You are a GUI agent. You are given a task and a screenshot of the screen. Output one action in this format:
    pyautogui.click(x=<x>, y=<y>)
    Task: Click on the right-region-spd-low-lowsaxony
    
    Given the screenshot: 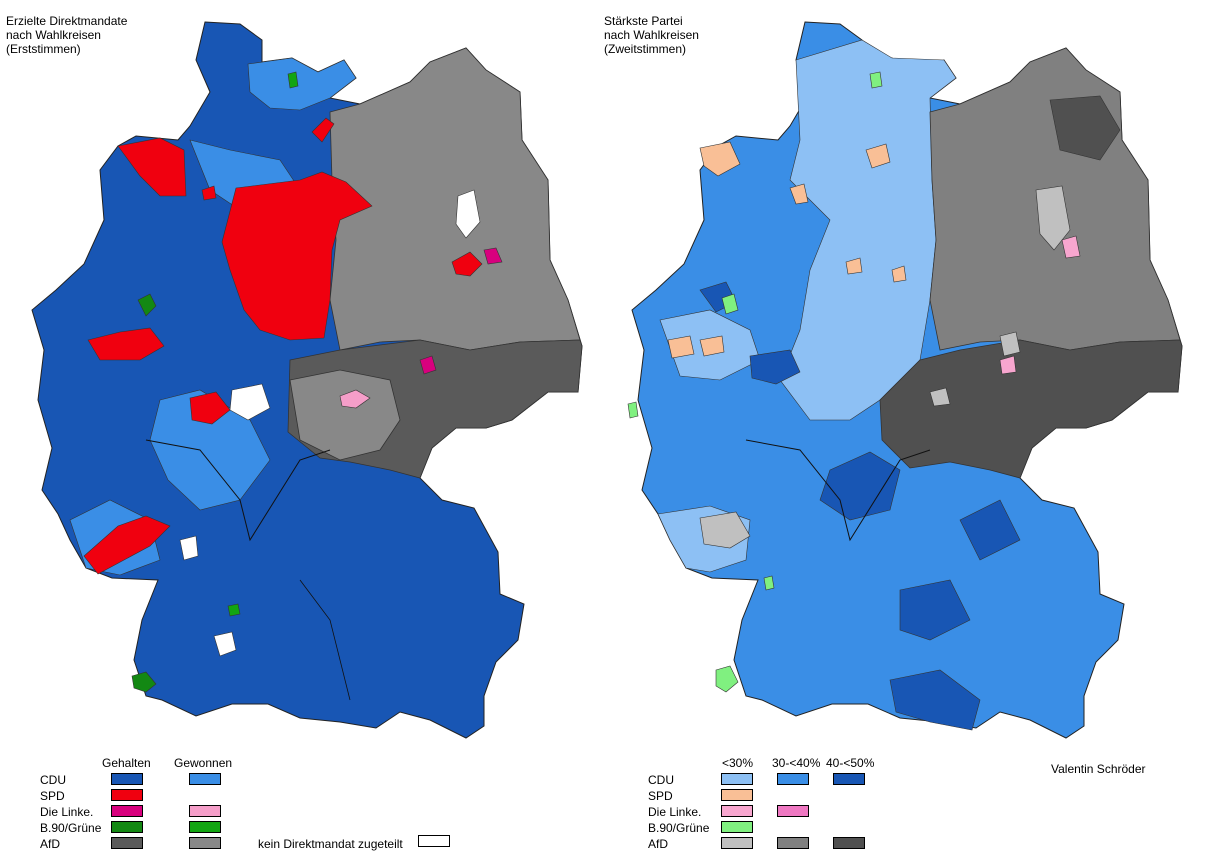 What is the action you would take?
    pyautogui.click(x=876, y=270)
    